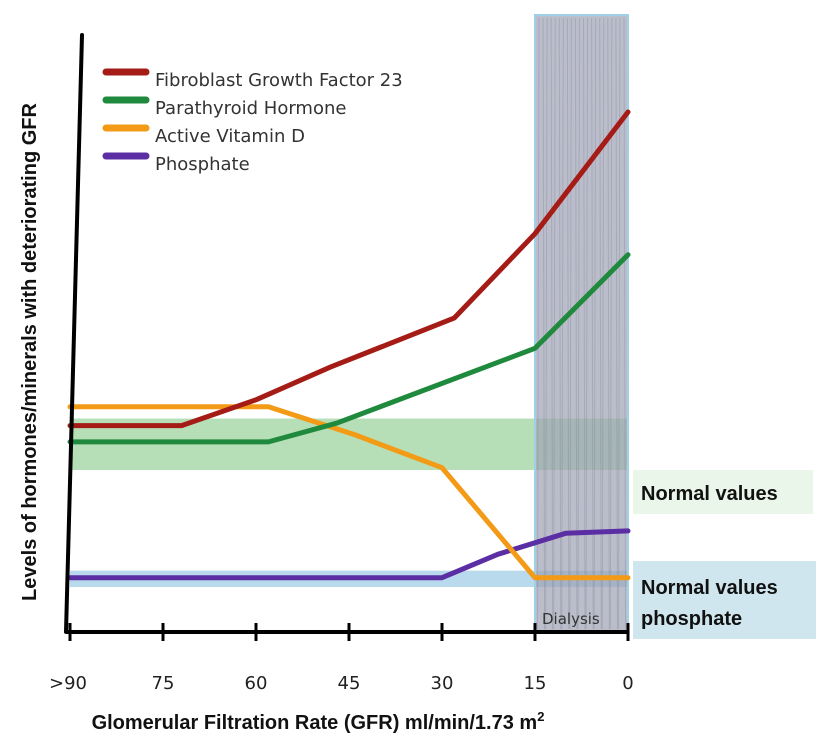 This screenshot has width=816, height=733. I want to click on normal-values-label-panel, so click(723, 492).